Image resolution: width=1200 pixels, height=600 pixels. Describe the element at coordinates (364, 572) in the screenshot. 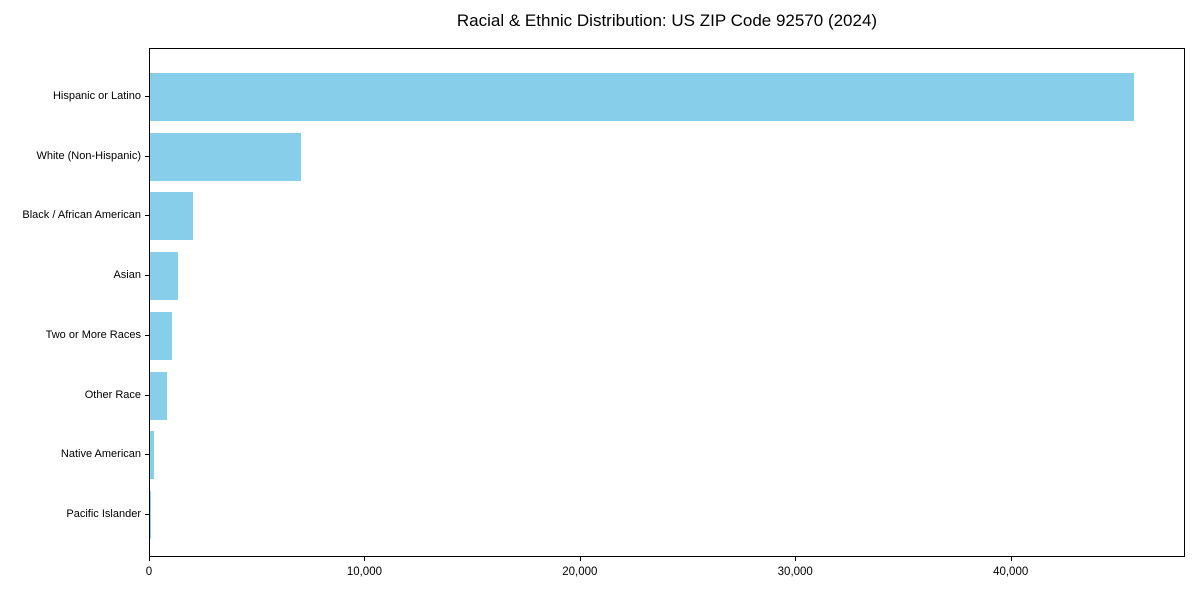

I see `x-tick-label: 10,000` at that location.